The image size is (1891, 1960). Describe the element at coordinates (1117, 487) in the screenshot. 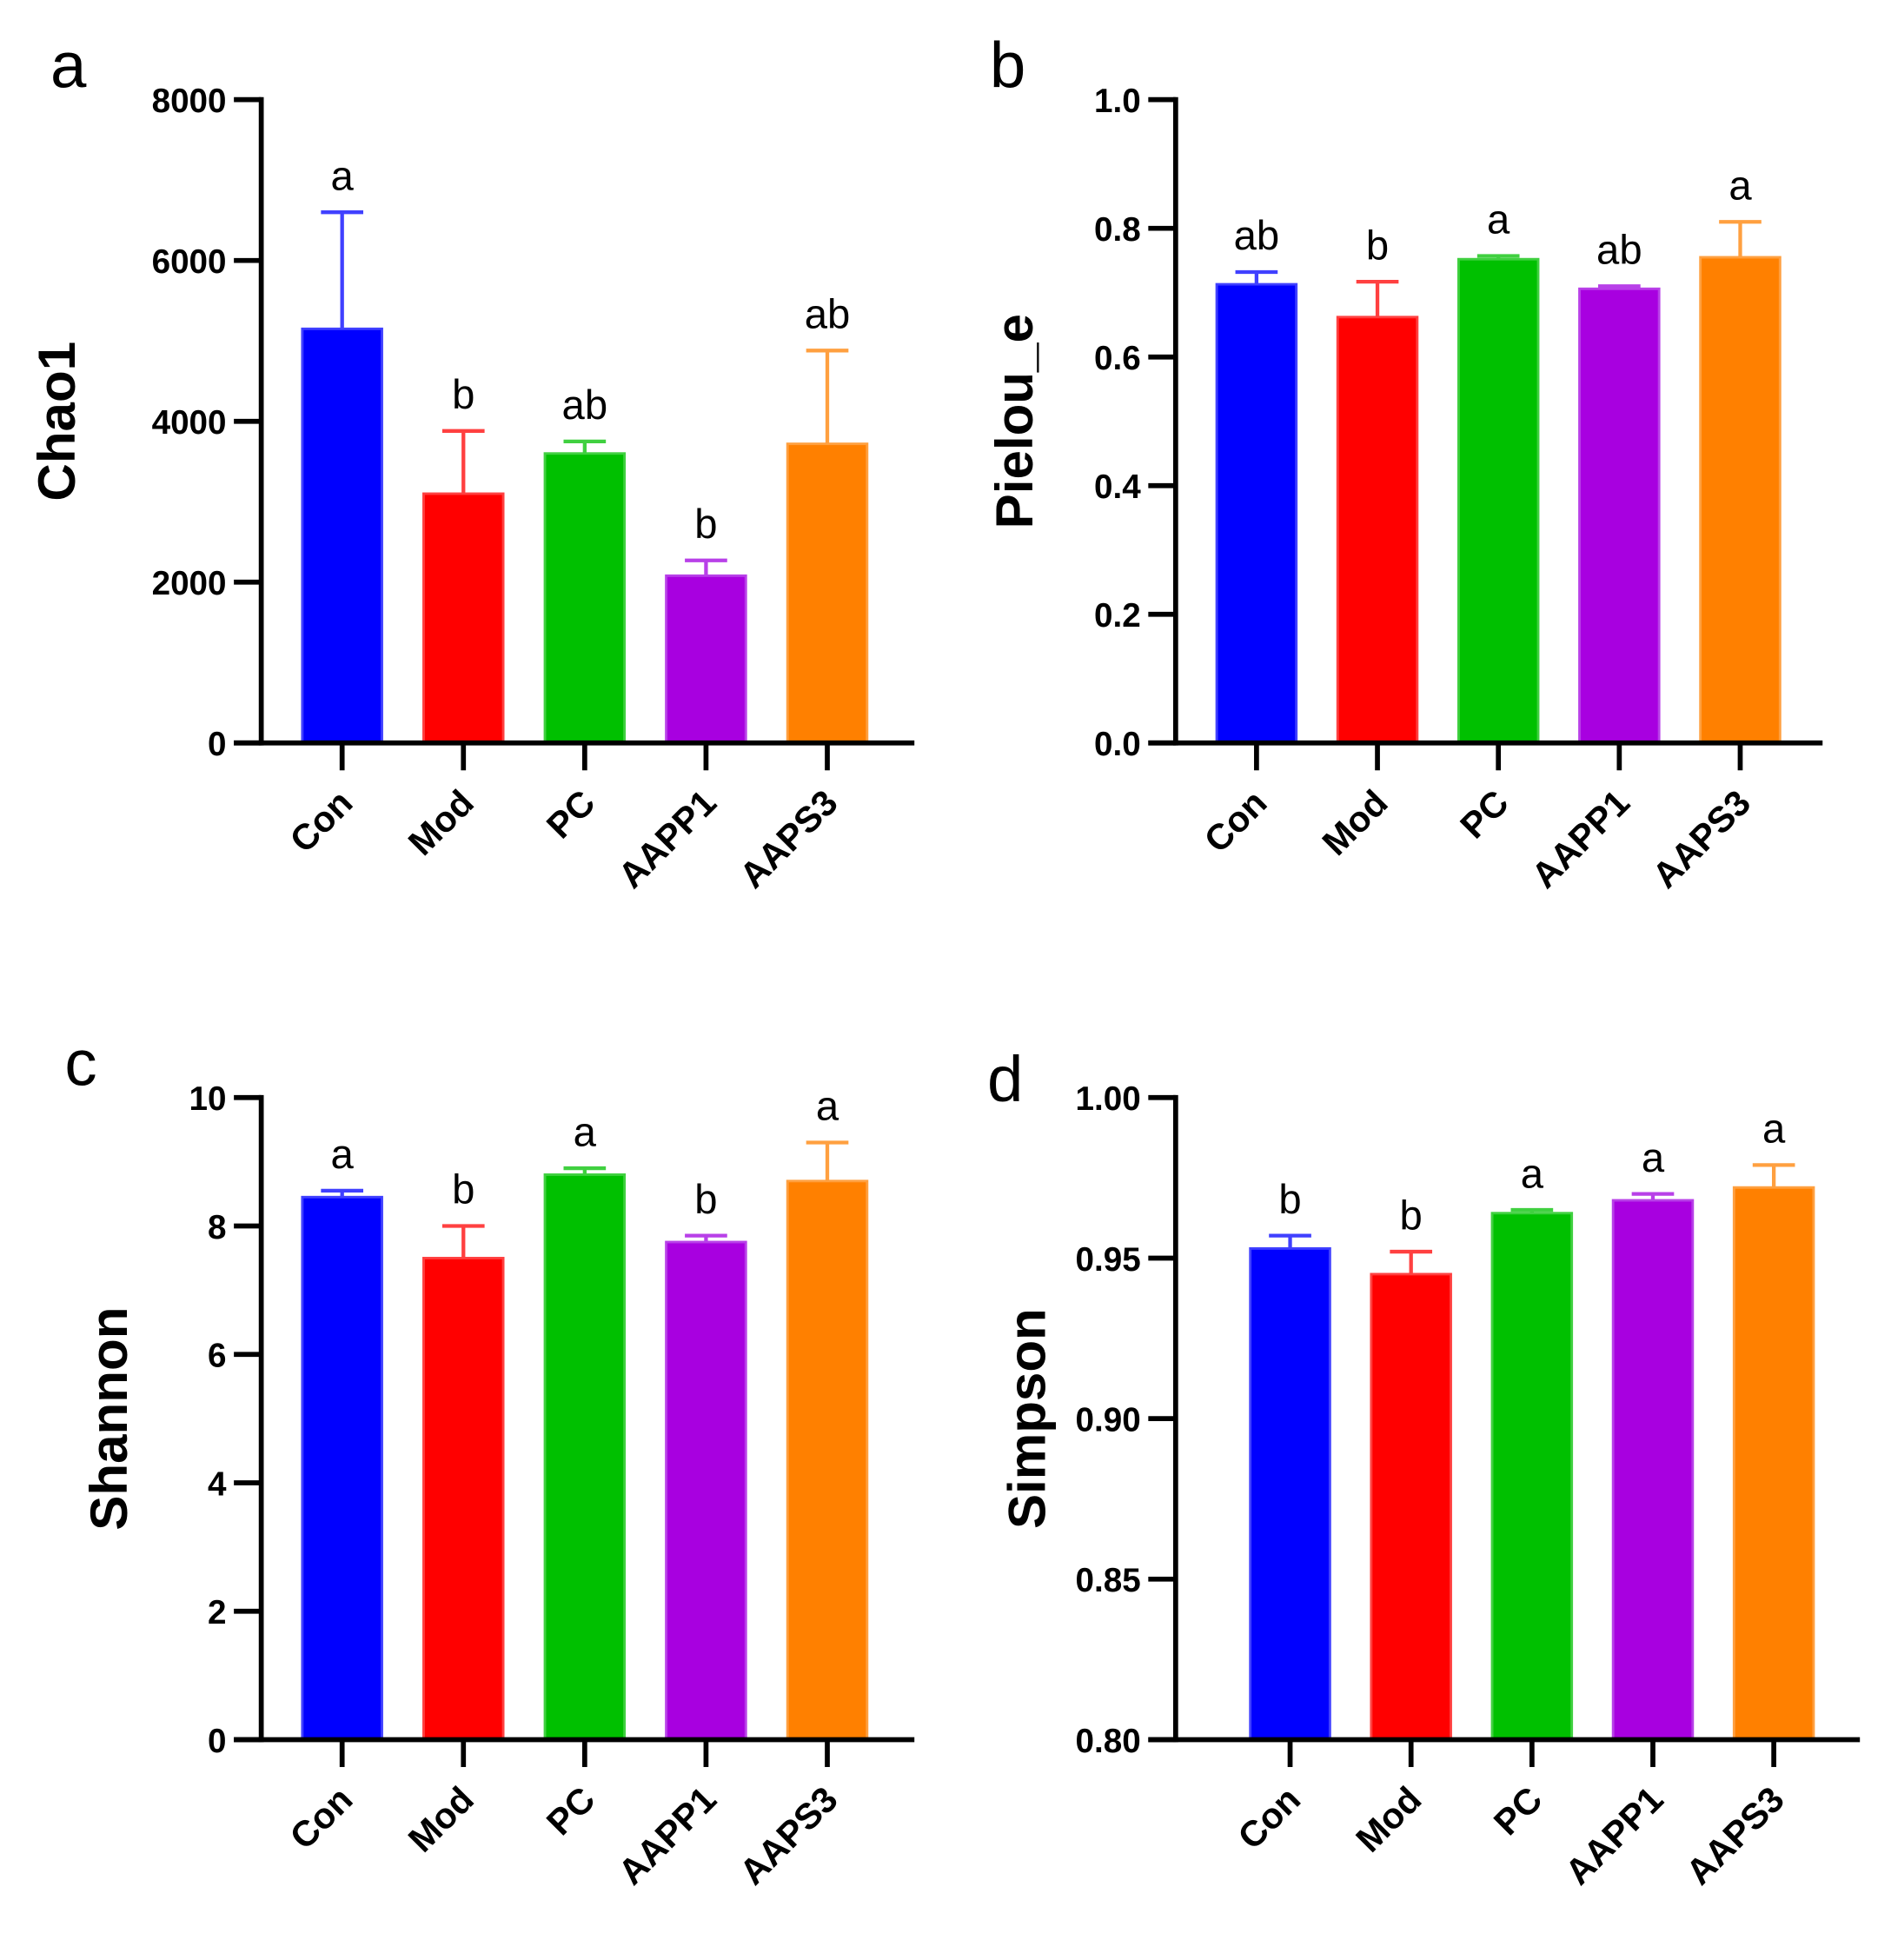

I see `y-tick-label: 0.4` at that location.